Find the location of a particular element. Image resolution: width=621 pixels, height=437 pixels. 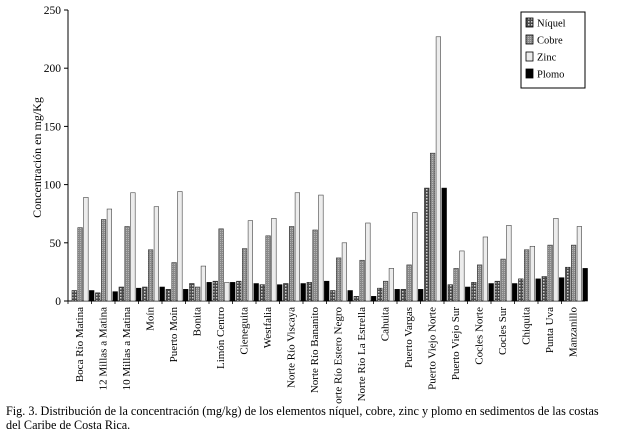

category-label-19: Cocles Sur is located at coordinates (503, 331).